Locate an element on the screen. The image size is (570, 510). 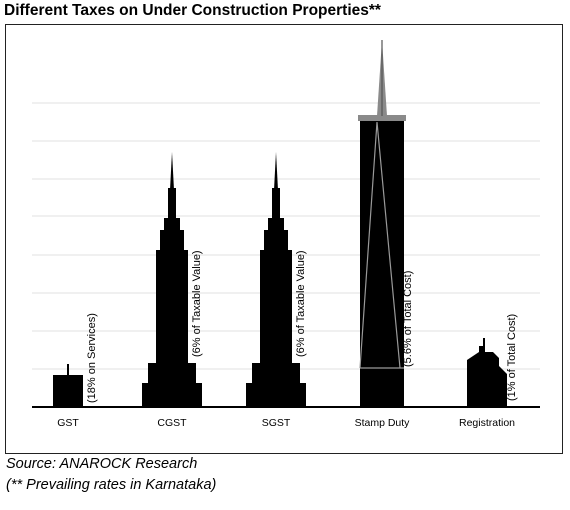
bar-gst-block is located at coordinates (68, 391).